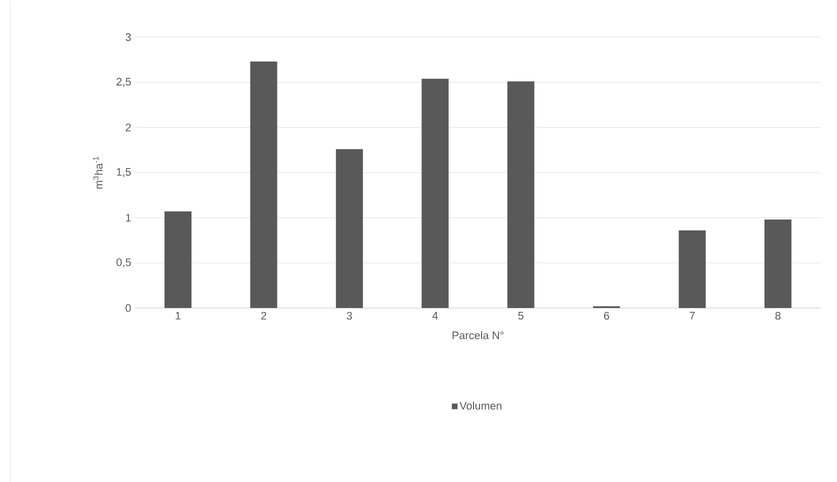 The height and width of the screenshot is (482, 837). What do you see at coordinates (435, 316) in the screenshot?
I see `x-tick-label: 4` at bounding box center [435, 316].